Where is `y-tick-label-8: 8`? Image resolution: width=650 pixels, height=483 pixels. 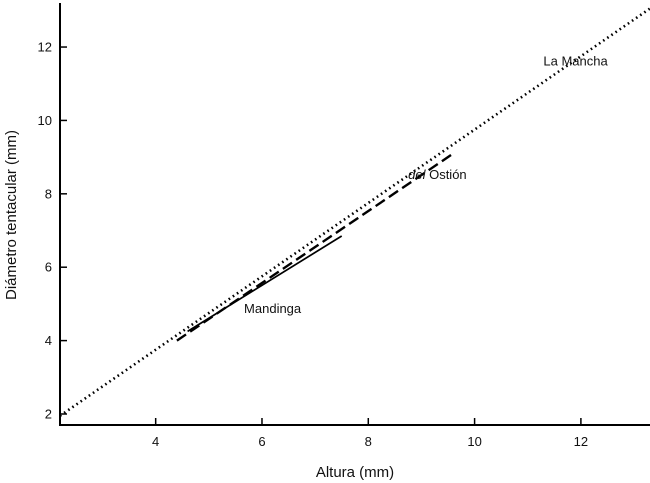
y-tick-label-8: 8 is located at coordinates (48, 193).